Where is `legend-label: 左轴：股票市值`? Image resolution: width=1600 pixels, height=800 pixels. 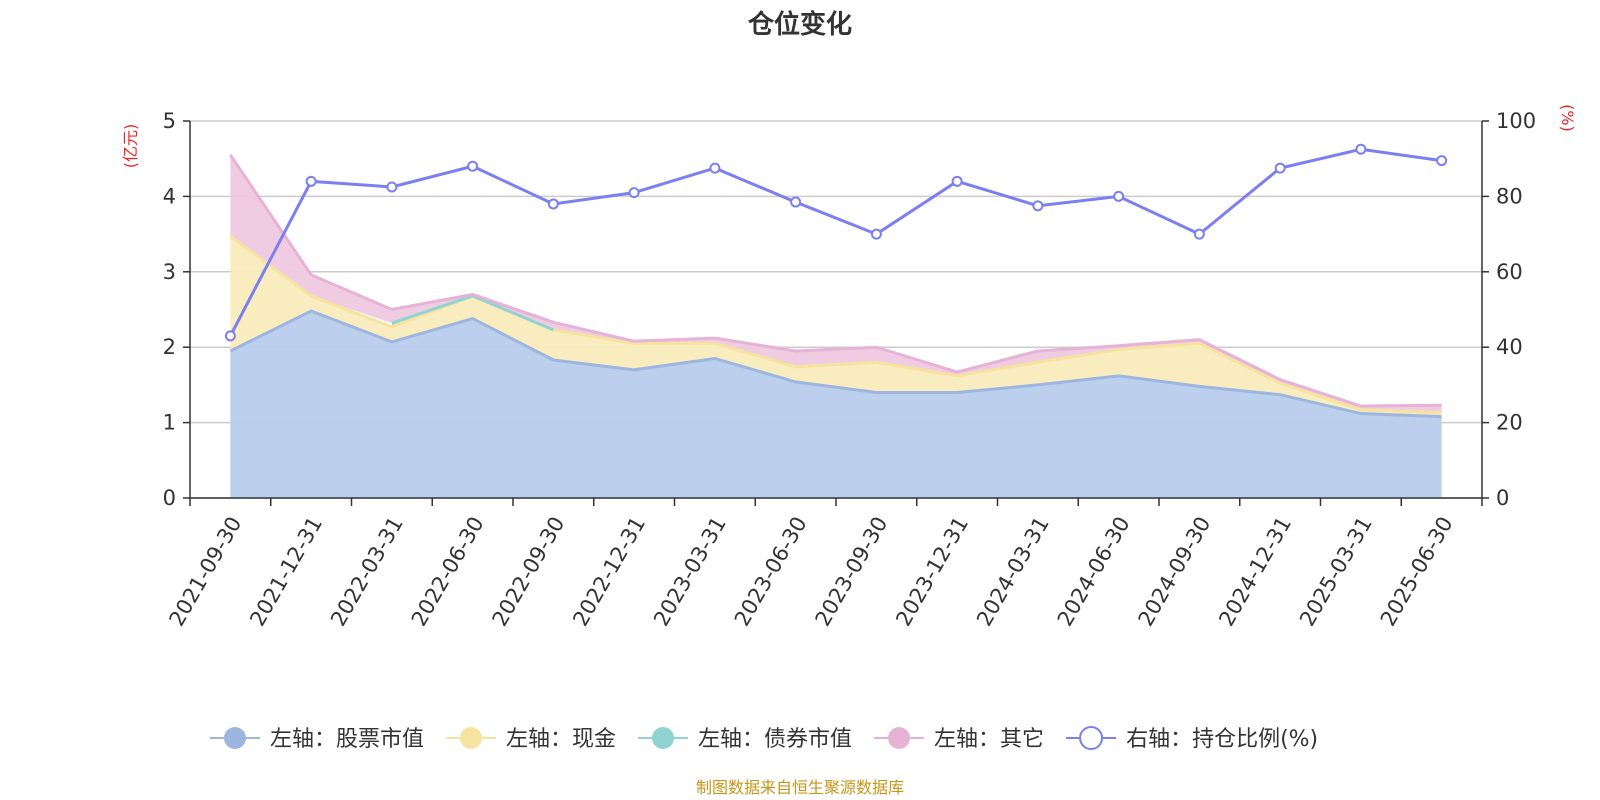
legend-label: 左轴：股票市值 is located at coordinates (347, 739).